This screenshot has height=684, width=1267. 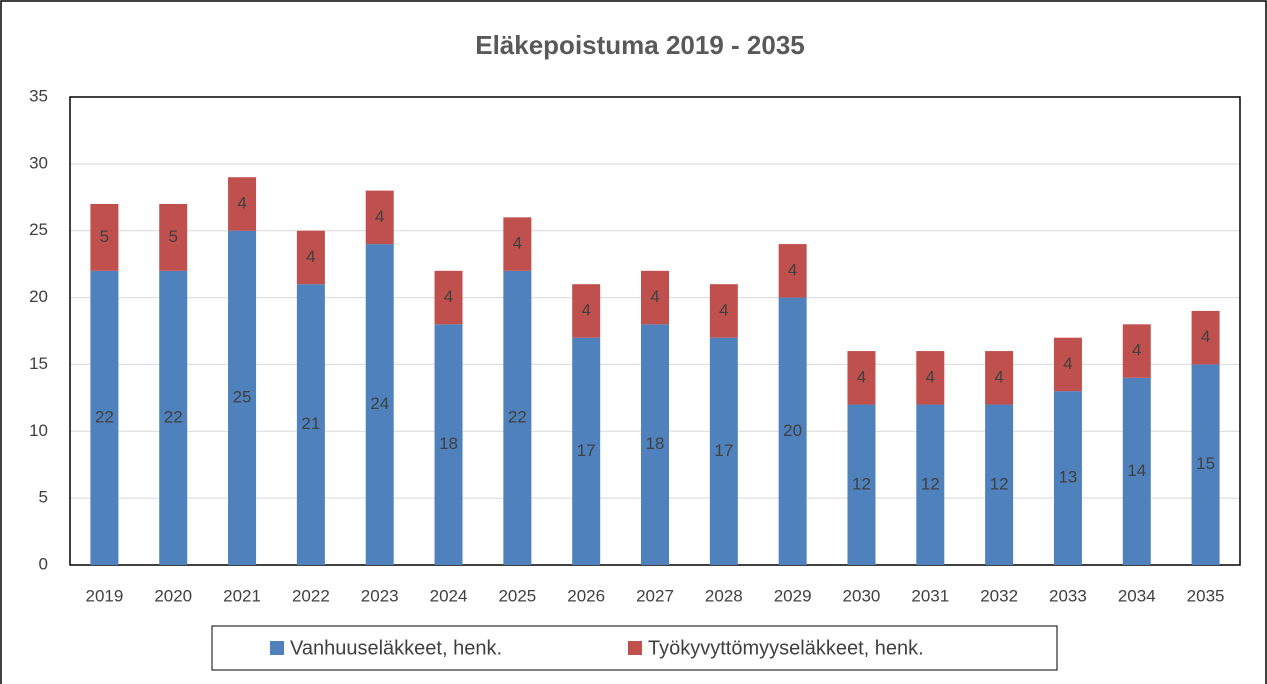 I want to click on x-tick-label: 2031, so click(x=930, y=595).